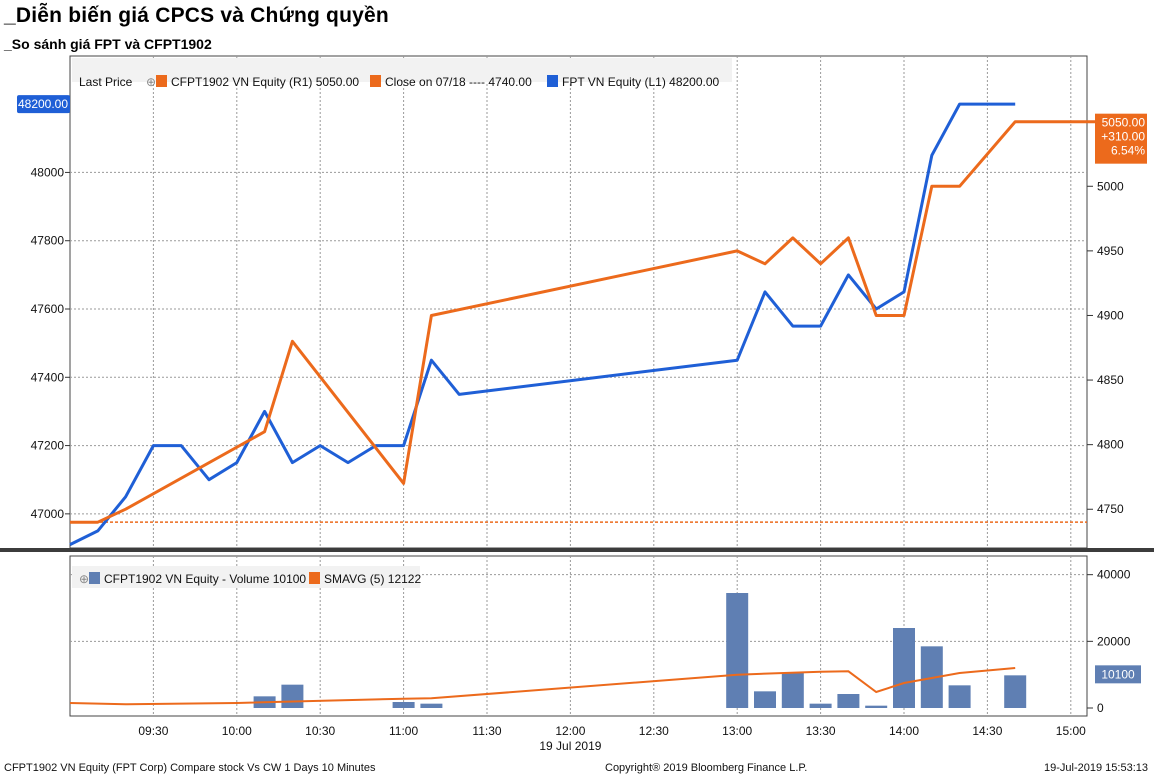 This screenshot has height=778, width=1154. I want to click on volume-legend-bg, so click(246, 577).